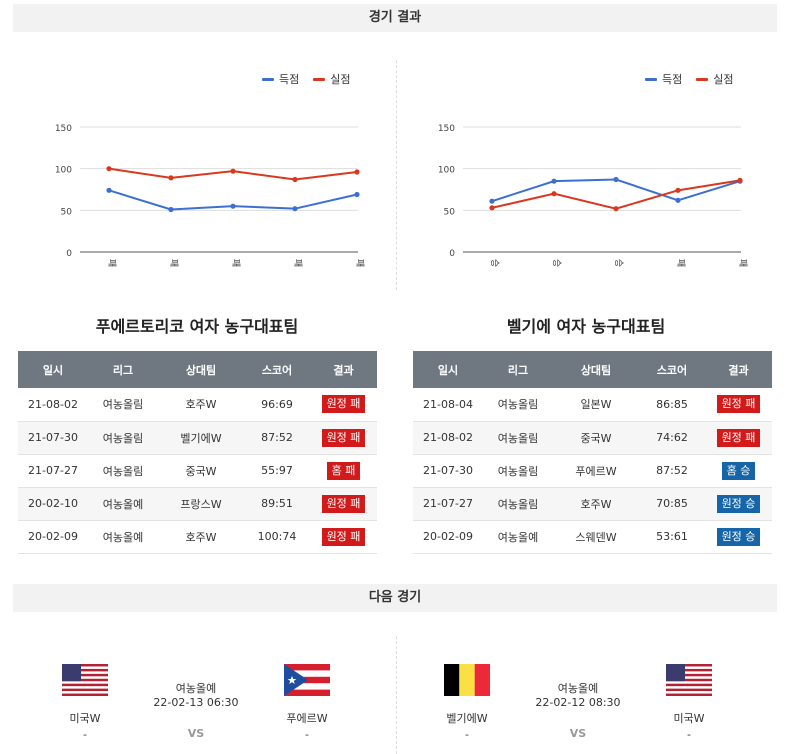  Describe the element at coordinates (277, 504) in the screenshot. I see `score-cell: 89:51` at that location.